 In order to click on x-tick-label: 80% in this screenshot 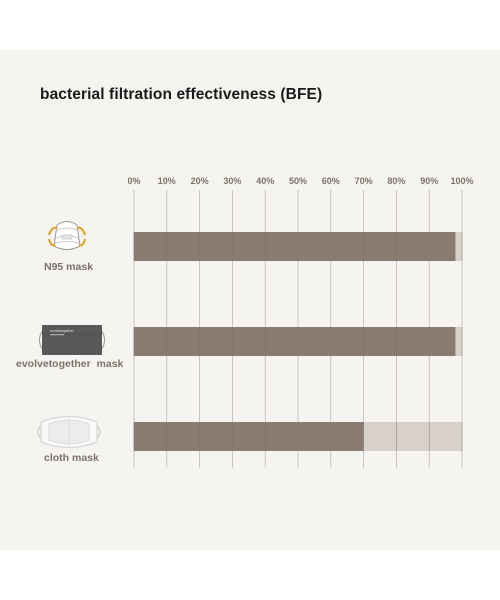, I will do `click(396, 181)`.